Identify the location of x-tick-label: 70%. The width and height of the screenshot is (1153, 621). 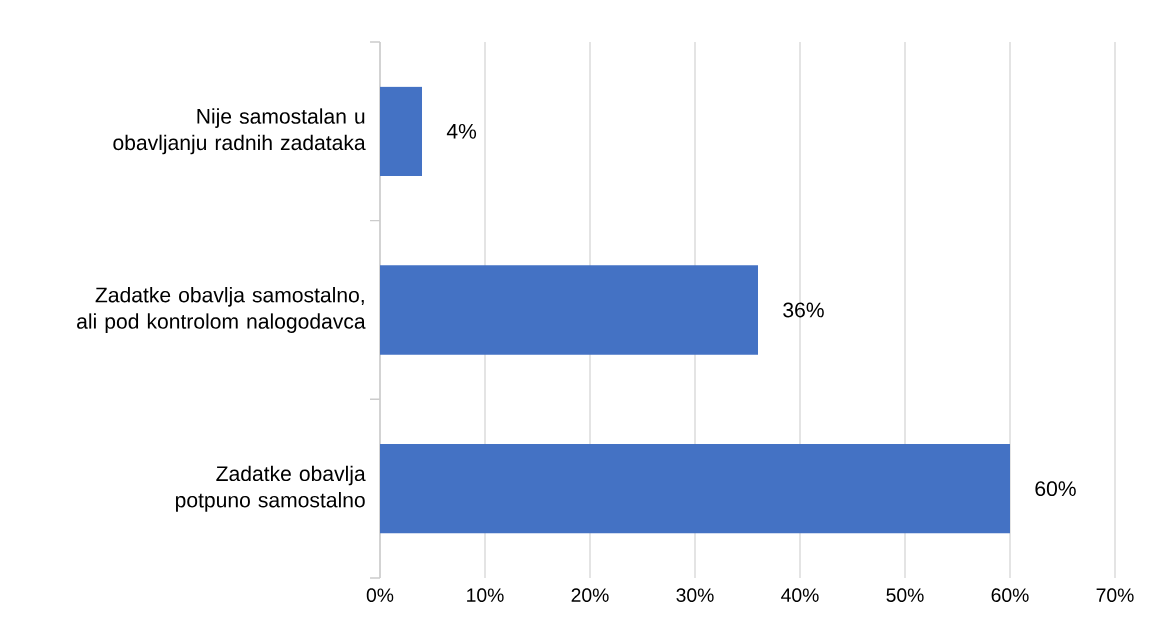
(1115, 595).